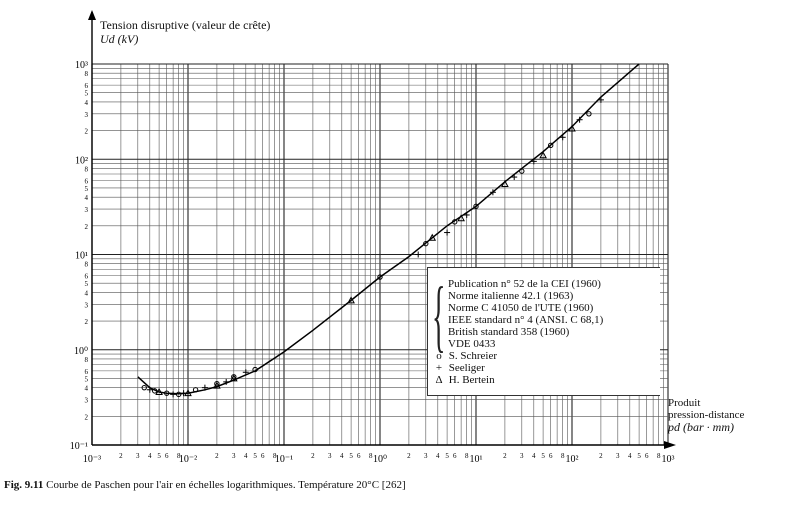 The height and width of the screenshot is (507, 787). I want to click on y-tick-label: 10², so click(81, 160).